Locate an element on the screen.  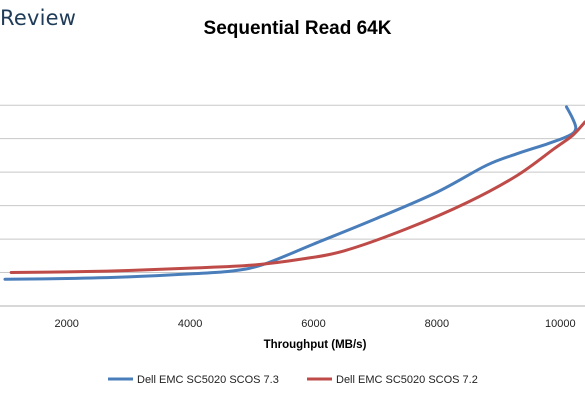
legend-label-1: Dell EMC SC5020 SCOS 7.3 is located at coordinates (208, 380).